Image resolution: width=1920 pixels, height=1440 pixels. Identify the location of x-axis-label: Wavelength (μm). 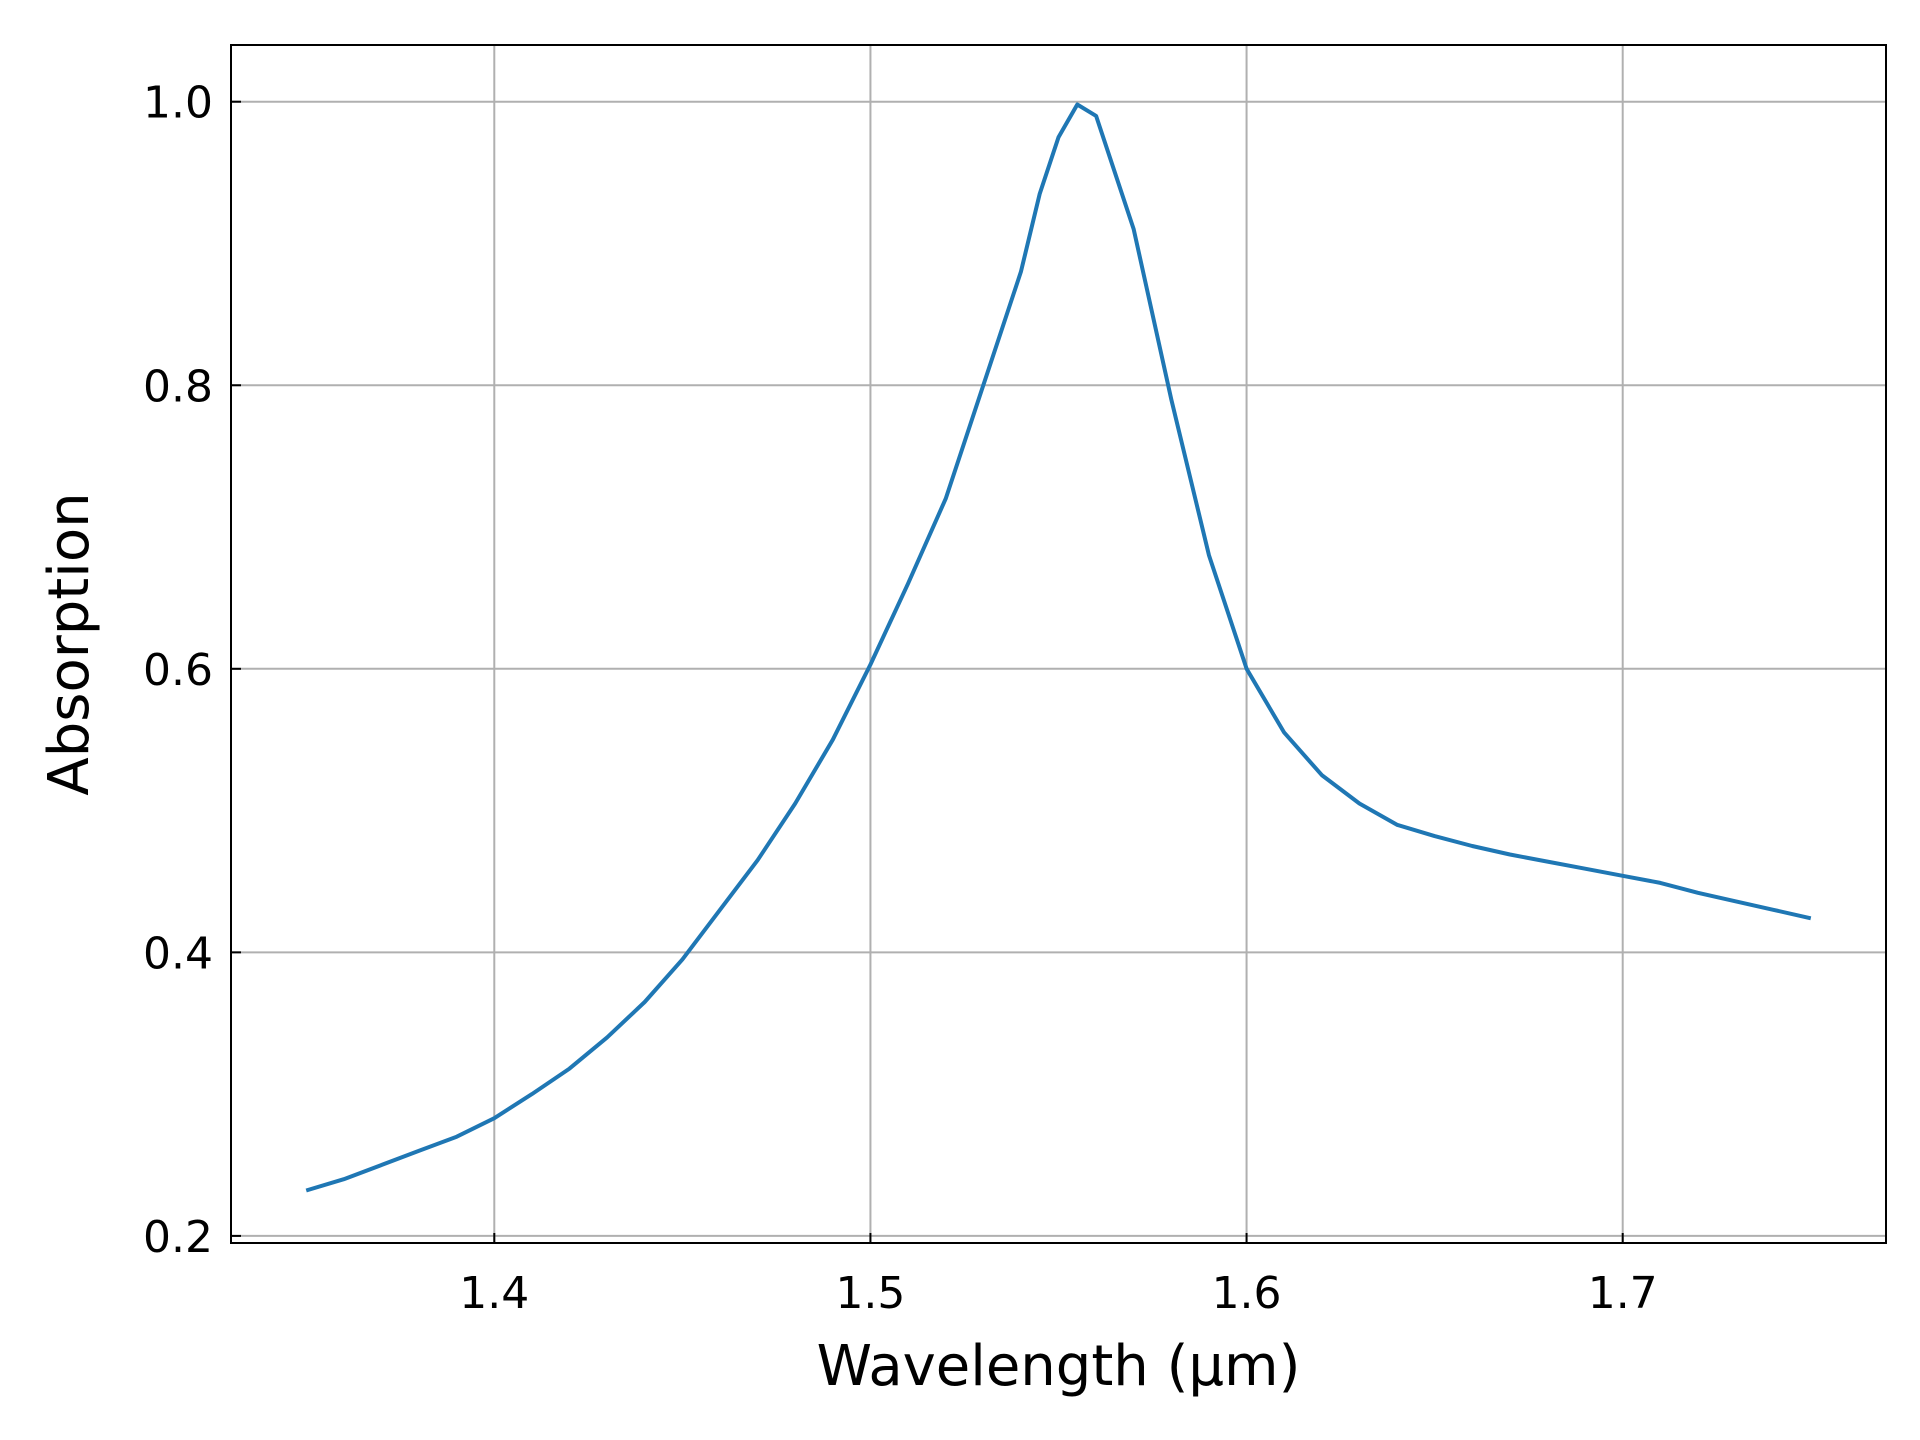
(1059, 1366).